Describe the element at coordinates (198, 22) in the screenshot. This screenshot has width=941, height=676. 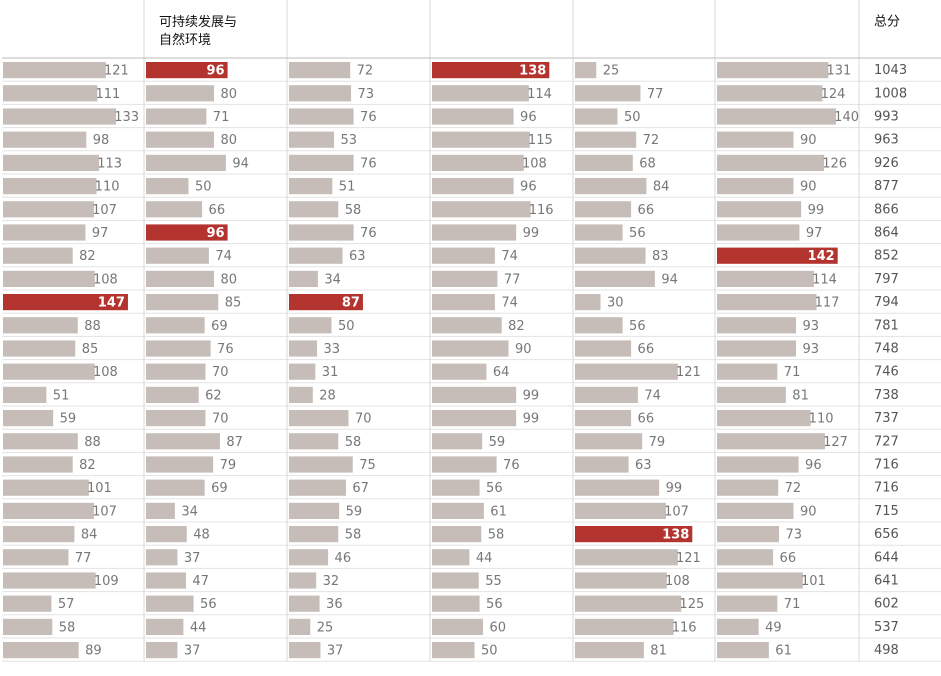
I see `header-line-text: 可持续发展与` at that location.